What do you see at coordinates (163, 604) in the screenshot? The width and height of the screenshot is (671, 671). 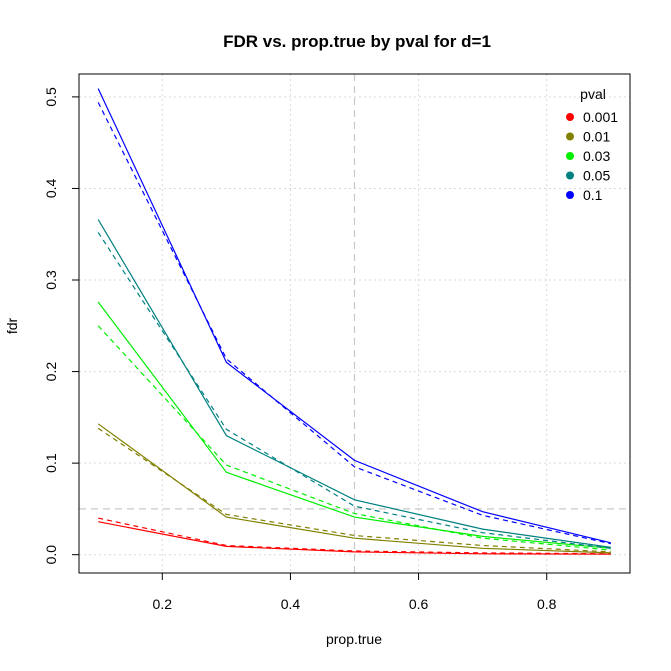 I see `x-tick-label-0: 0.2` at bounding box center [163, 604].